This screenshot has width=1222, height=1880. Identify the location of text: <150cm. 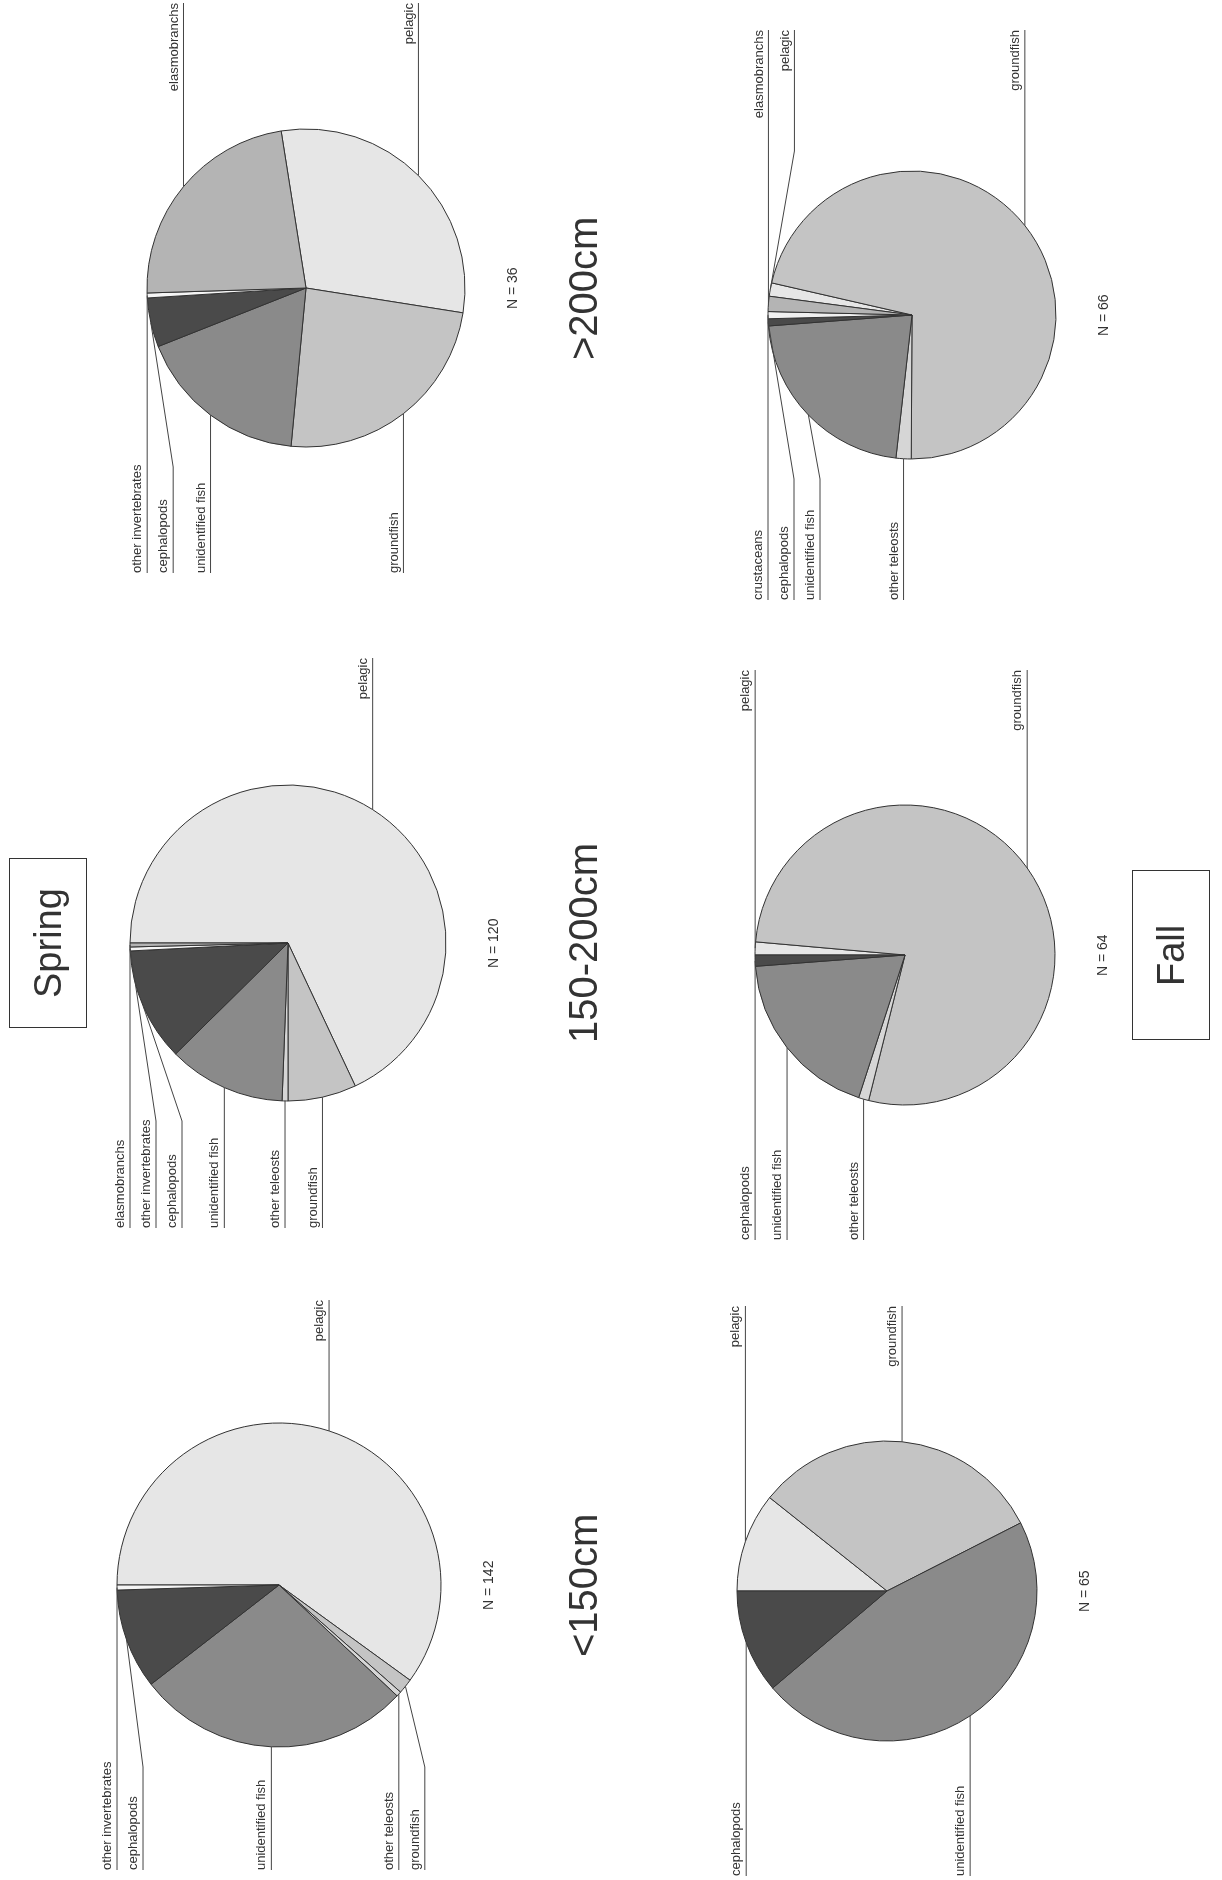
(583, 1585).